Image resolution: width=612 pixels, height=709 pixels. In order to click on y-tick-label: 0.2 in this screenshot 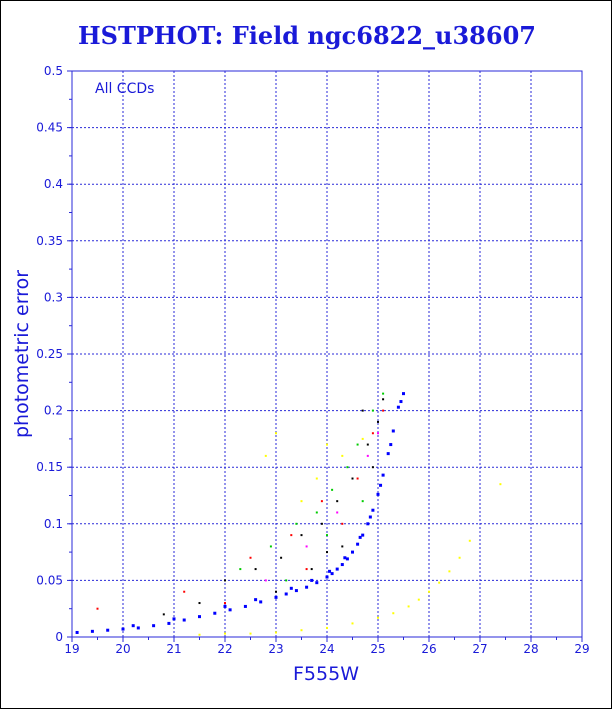, I will do `click(53, 411)`.